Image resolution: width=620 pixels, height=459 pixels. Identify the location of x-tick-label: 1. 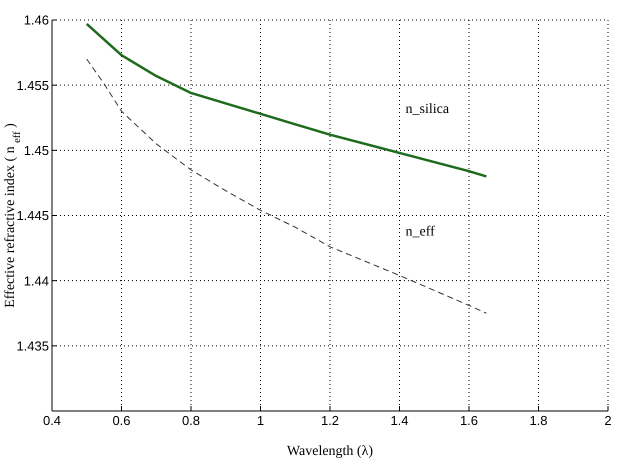
(260, 420).